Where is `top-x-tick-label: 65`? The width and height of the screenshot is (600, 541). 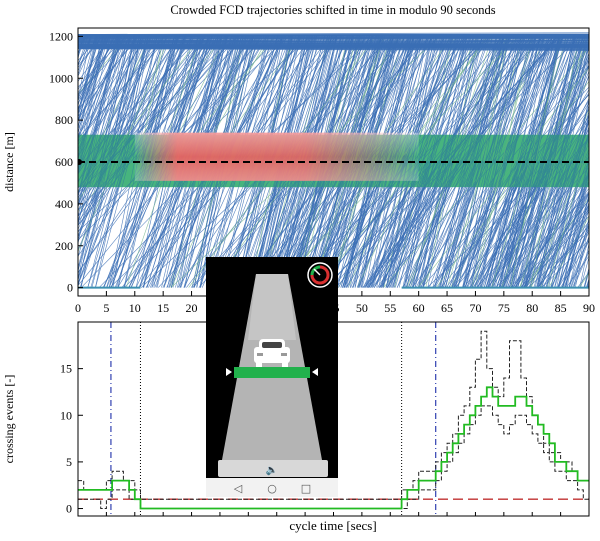
top-x-tick-label: 65 is located at coordinates (447, 308).